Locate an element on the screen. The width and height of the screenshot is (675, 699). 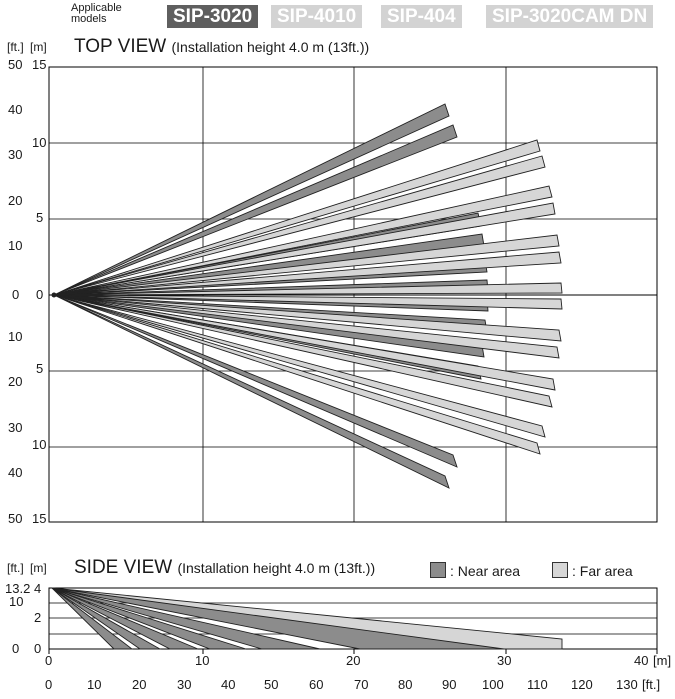
top-y-m-5-top: 5 is located at coordinates (40, 217).